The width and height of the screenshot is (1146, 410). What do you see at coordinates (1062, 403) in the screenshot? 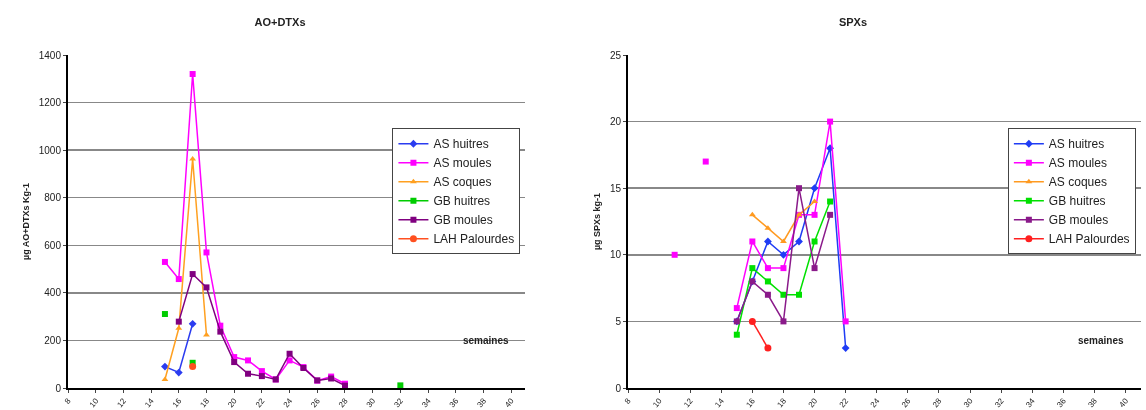
I see `x-tick-label: 36` at bounding box center [1062, 403].